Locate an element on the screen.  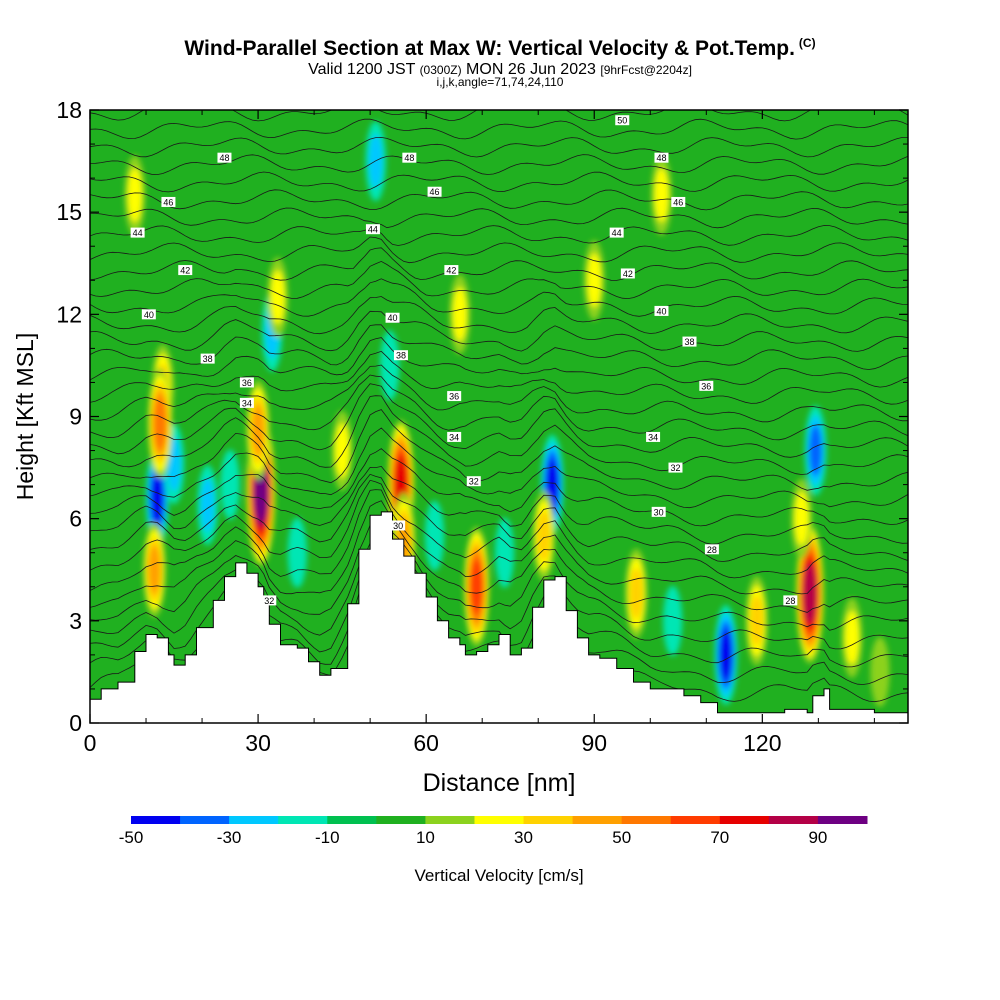
isentrope-label-text: 44 is located at coordinates (617, 233).